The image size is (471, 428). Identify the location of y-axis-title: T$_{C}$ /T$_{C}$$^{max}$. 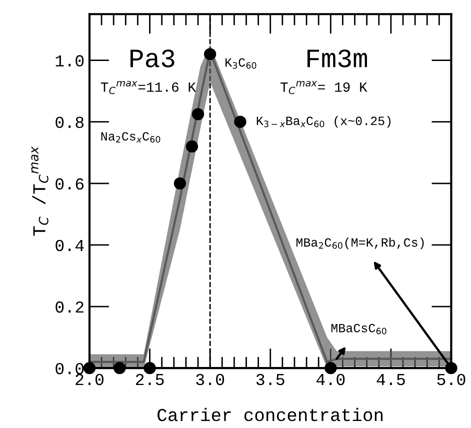
(39, 191).